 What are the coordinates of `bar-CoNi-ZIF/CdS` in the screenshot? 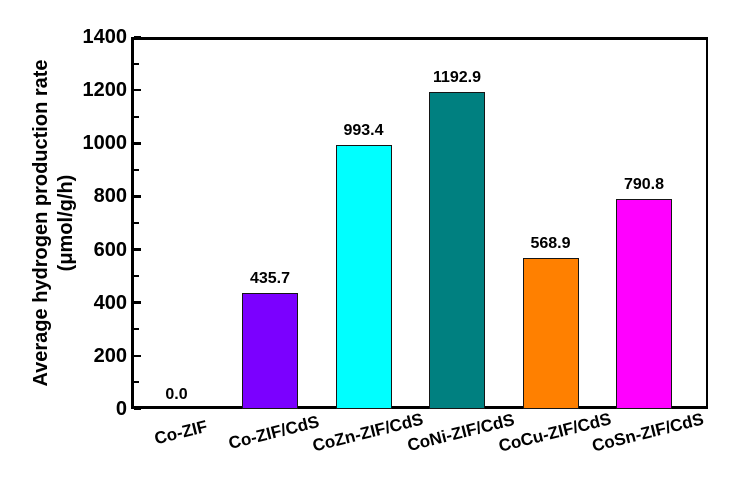 It's located at (457, 250).